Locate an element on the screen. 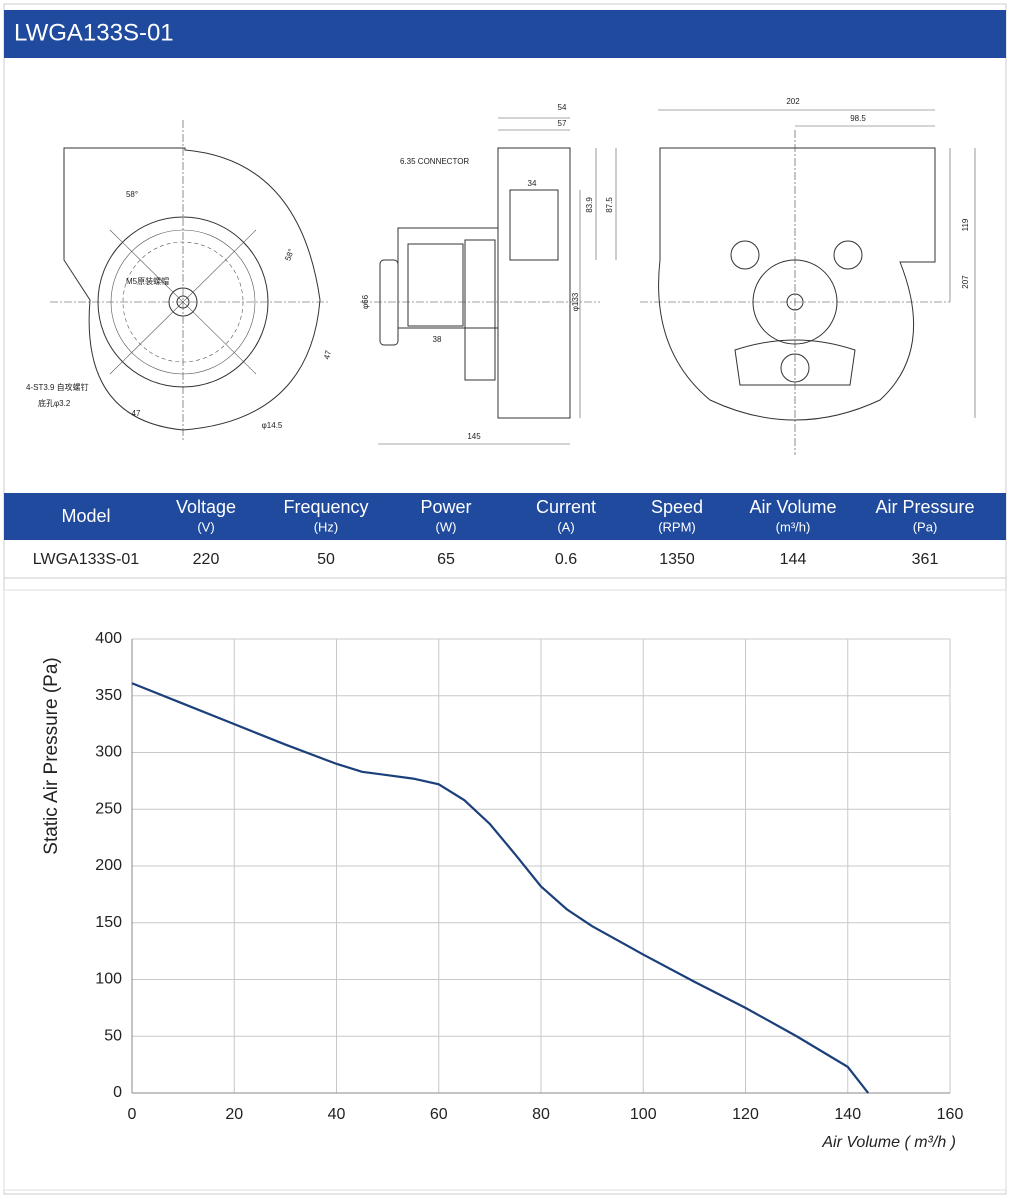 The image size is (1010, 1198). y-tick-label: 400 is located at coordinates (108, 638).